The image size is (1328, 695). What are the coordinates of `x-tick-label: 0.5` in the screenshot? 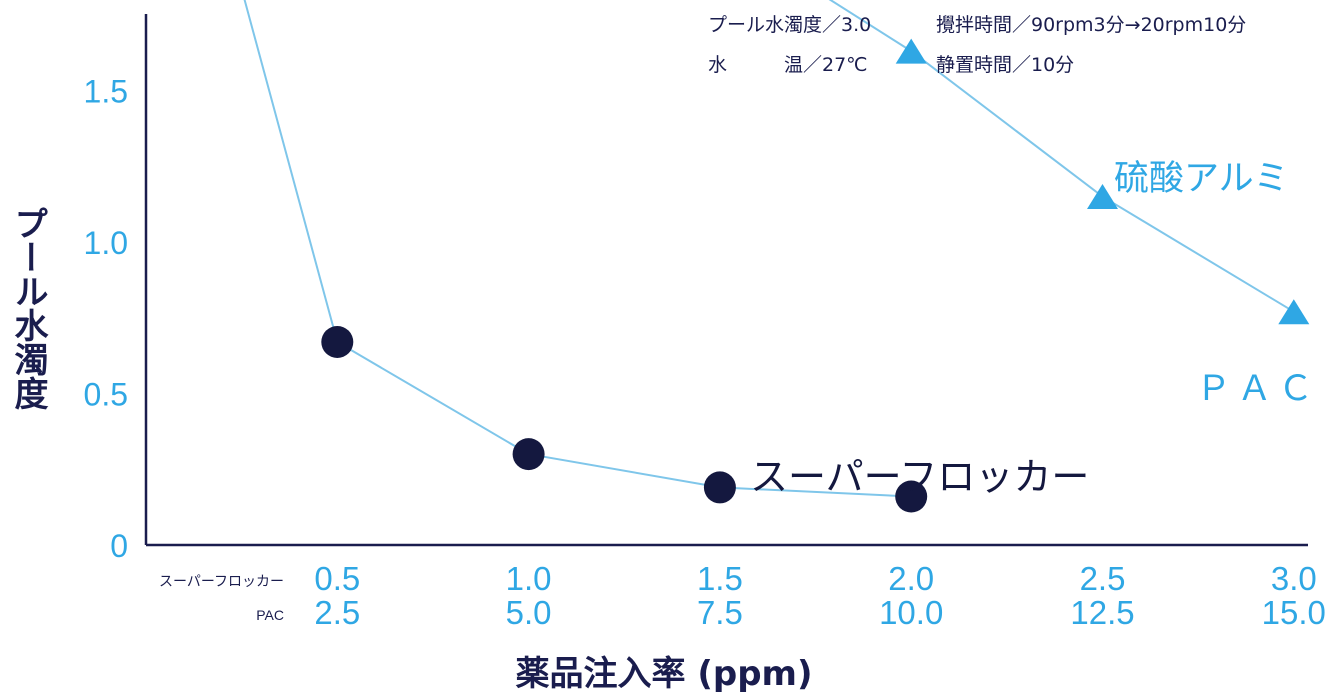 It's located at (337, 578).